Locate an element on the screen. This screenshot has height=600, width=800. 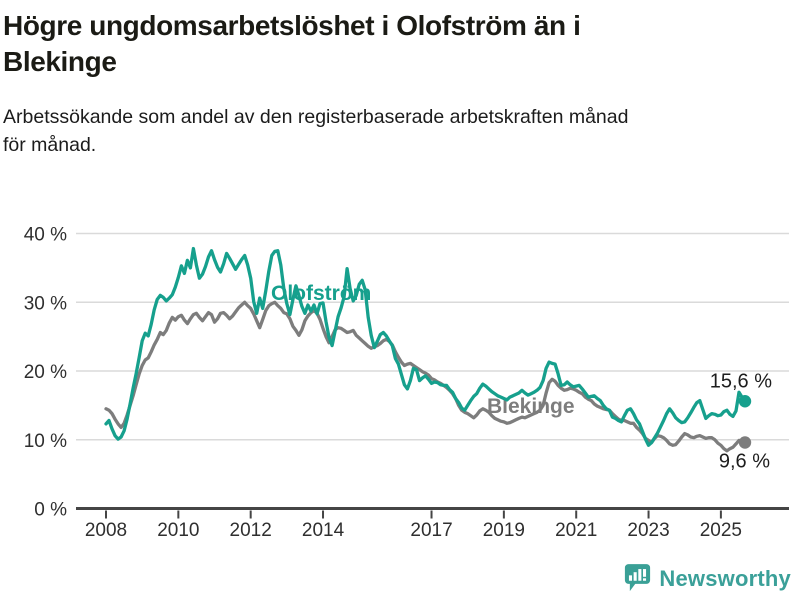
x-axis-label-2023: 2023 is located at coordinates (648, 530).